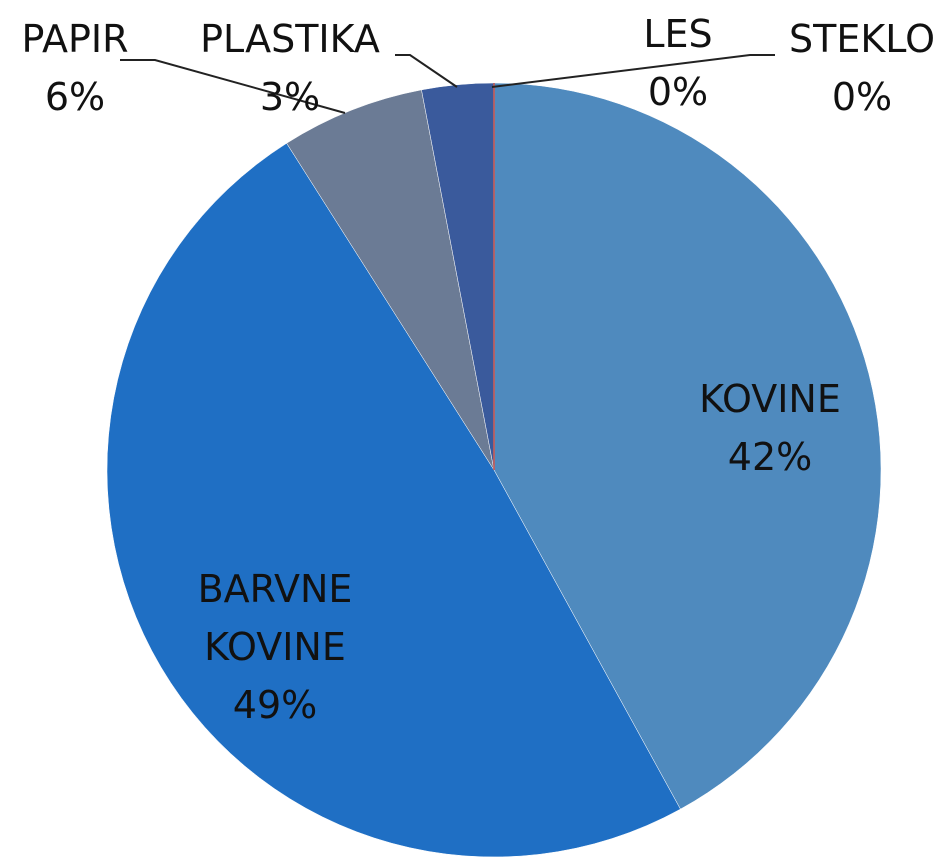  Describe the element at coordinates (275, 705) in the screenshot. I see `value-label: 49%` at that location.